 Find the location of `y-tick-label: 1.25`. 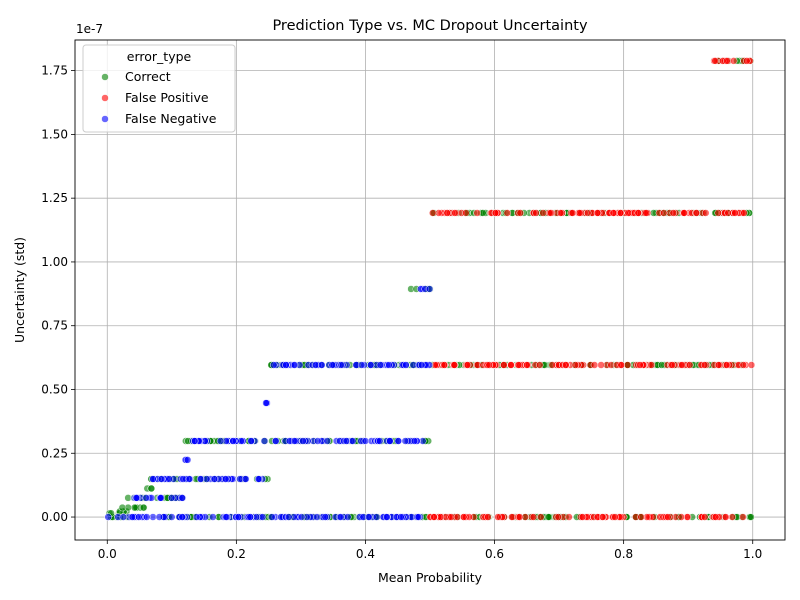

y-tick-label: 1.25 is located at coordinates (54, 198).